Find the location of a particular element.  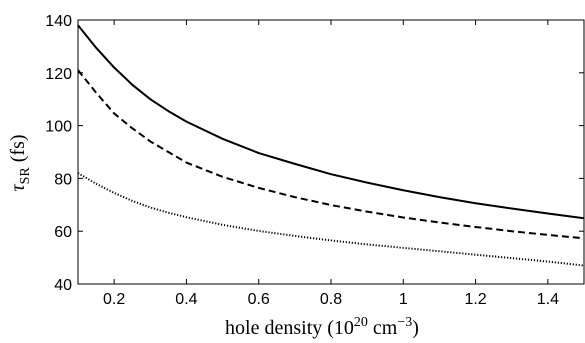

x-tick-label: 0.2 is located at coordinates (114, 299).